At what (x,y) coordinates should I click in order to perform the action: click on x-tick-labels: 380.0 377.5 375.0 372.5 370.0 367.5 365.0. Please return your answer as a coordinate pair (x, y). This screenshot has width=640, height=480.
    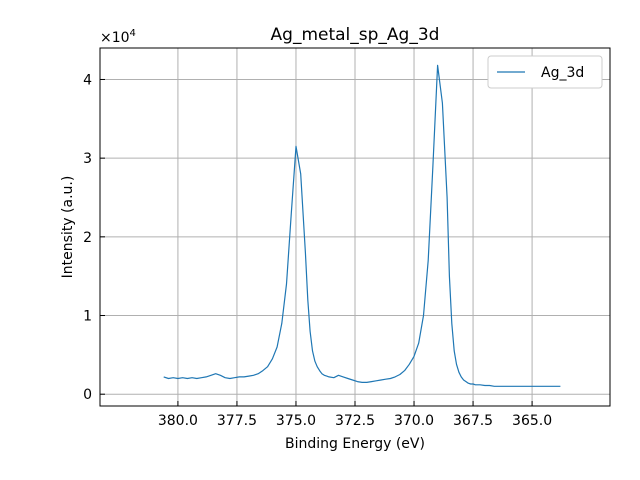
    Looking at the image, I should click on (355, 421).